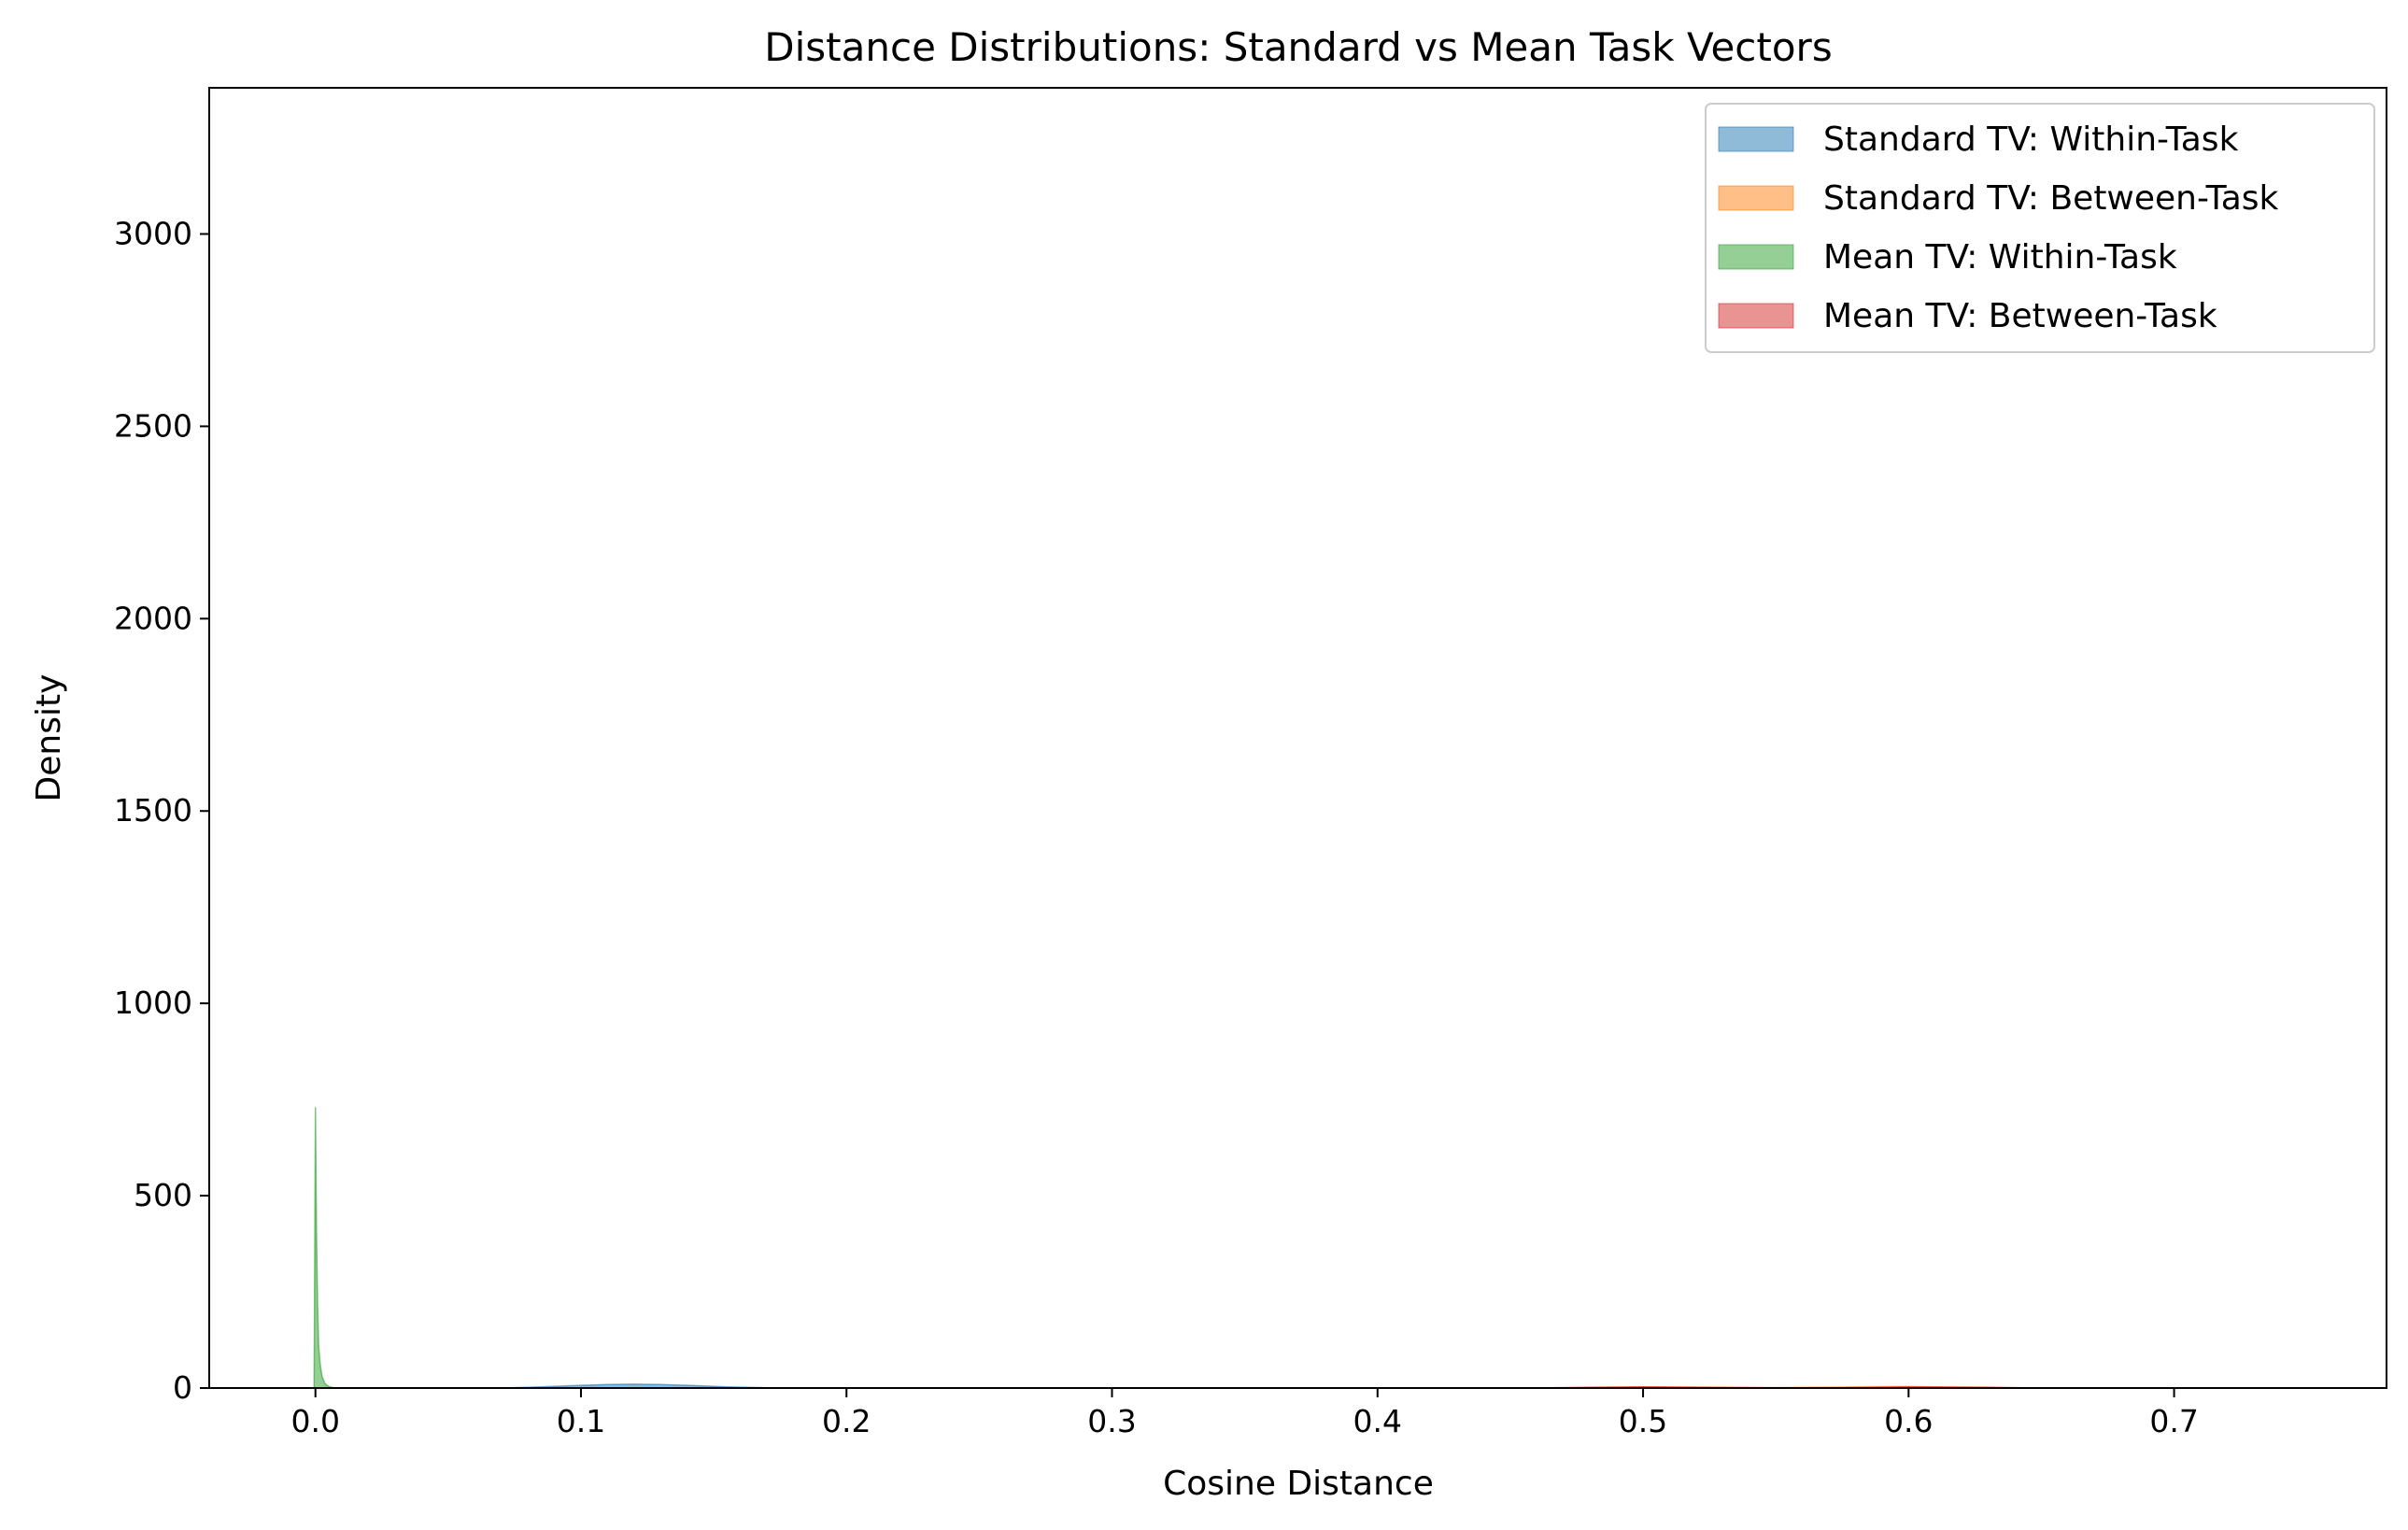  I want to click on legend-label-2: Mean TV: Within-Task, so click(2000, 257).